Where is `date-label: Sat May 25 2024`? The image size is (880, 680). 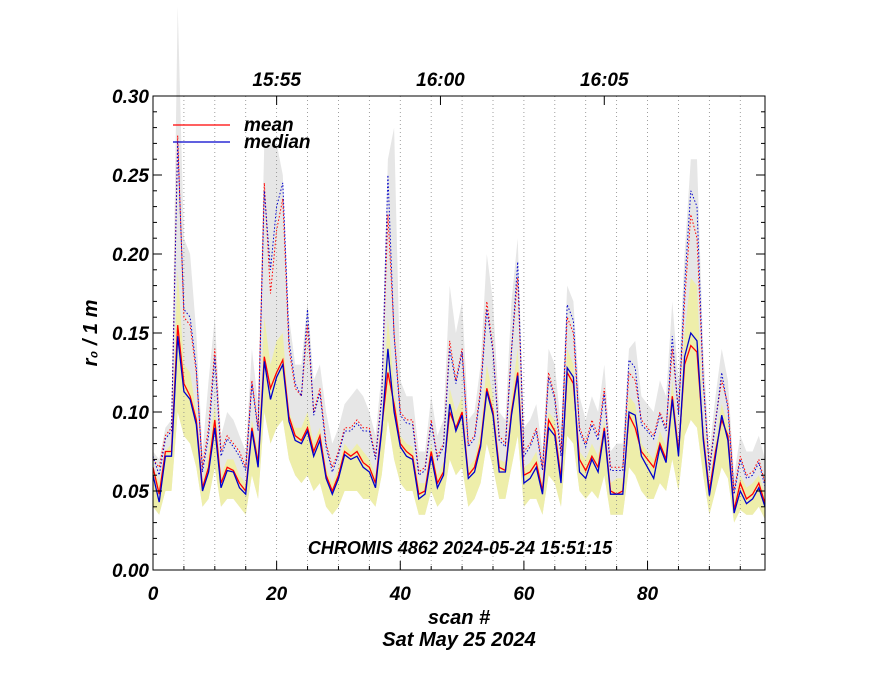 date-label: Sat May 25 2024 is located at coordinates (458, 640).